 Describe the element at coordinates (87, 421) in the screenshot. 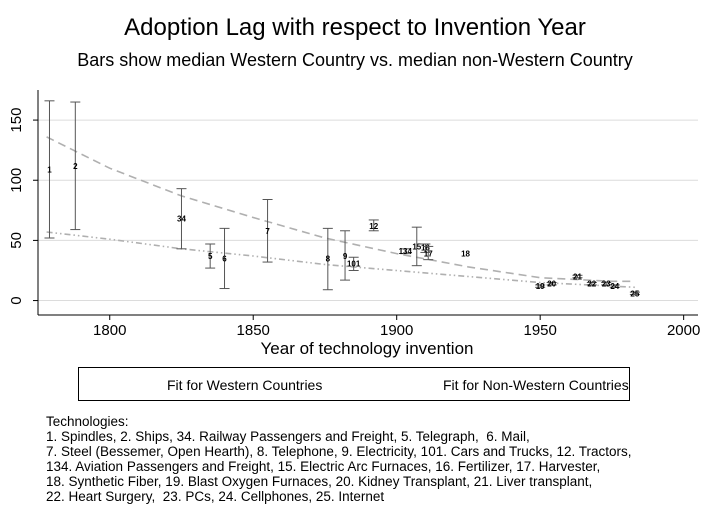

I see `footnote-line: Technologies:` at that location.